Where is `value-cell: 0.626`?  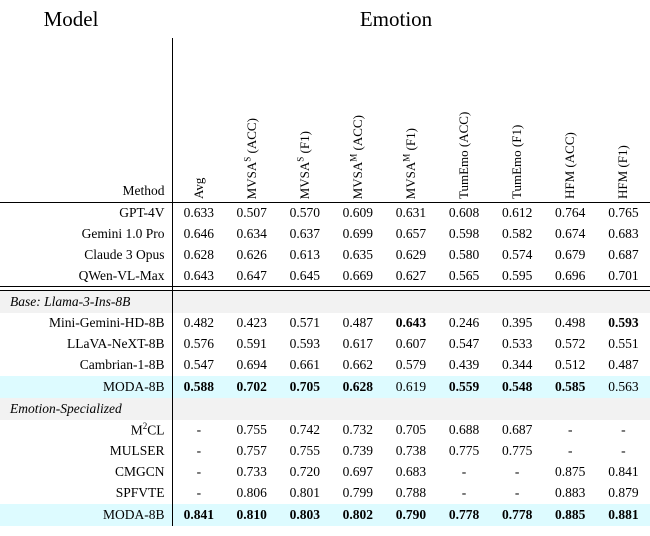 value-cell: 0.626 is located at coordinates (251, 254).